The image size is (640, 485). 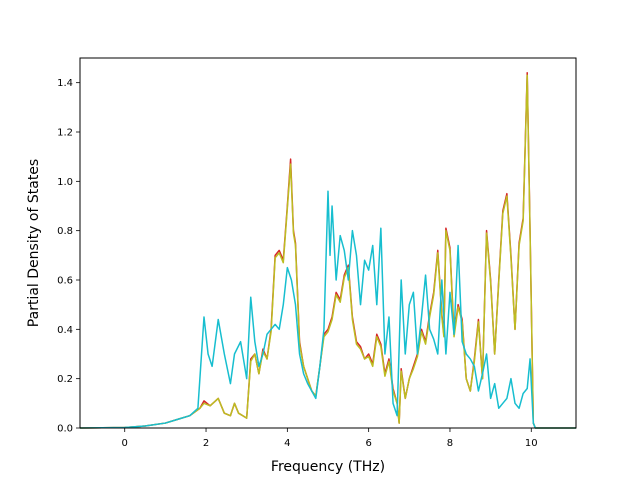 What do you see at coordinates (206, 443) in the screenshot?
I see `x-tick-label: 2` at bounding box center [206, 443].